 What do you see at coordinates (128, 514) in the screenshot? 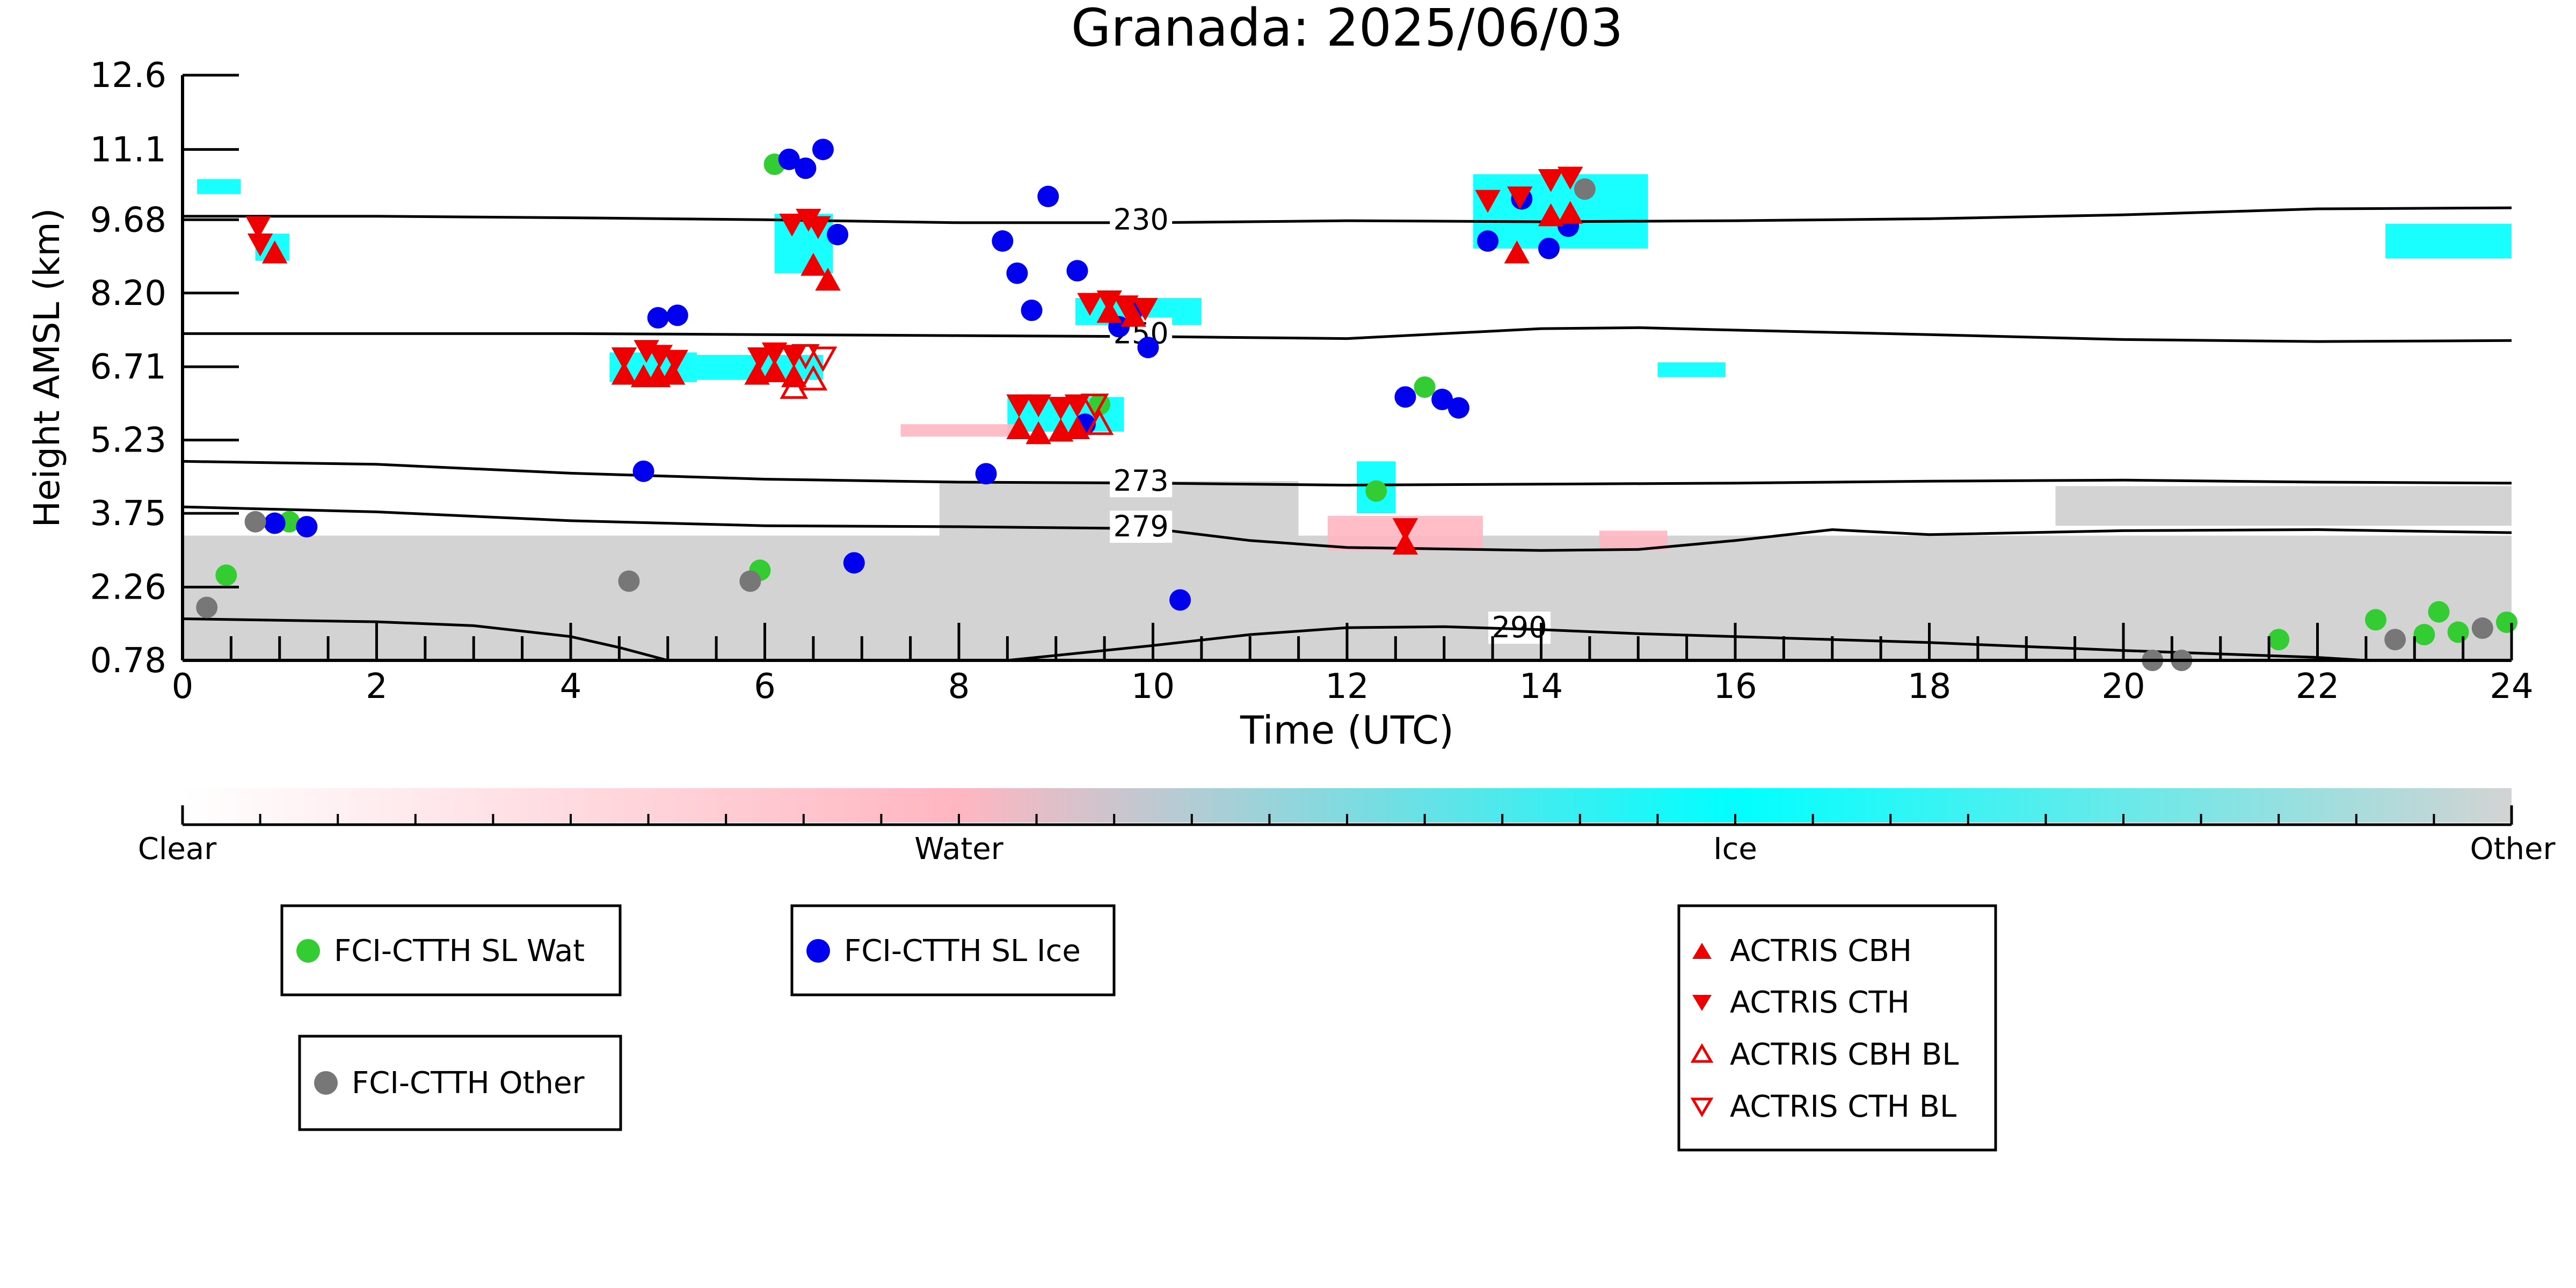
I see `y-tick-label-2: 3.75` at bounding box center [128, 514].